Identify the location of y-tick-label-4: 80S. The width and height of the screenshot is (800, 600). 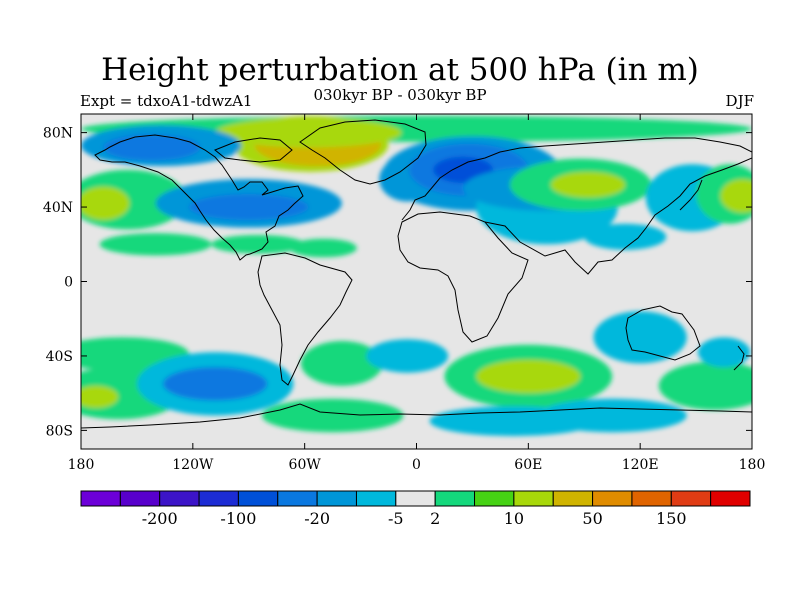
(59, 431).